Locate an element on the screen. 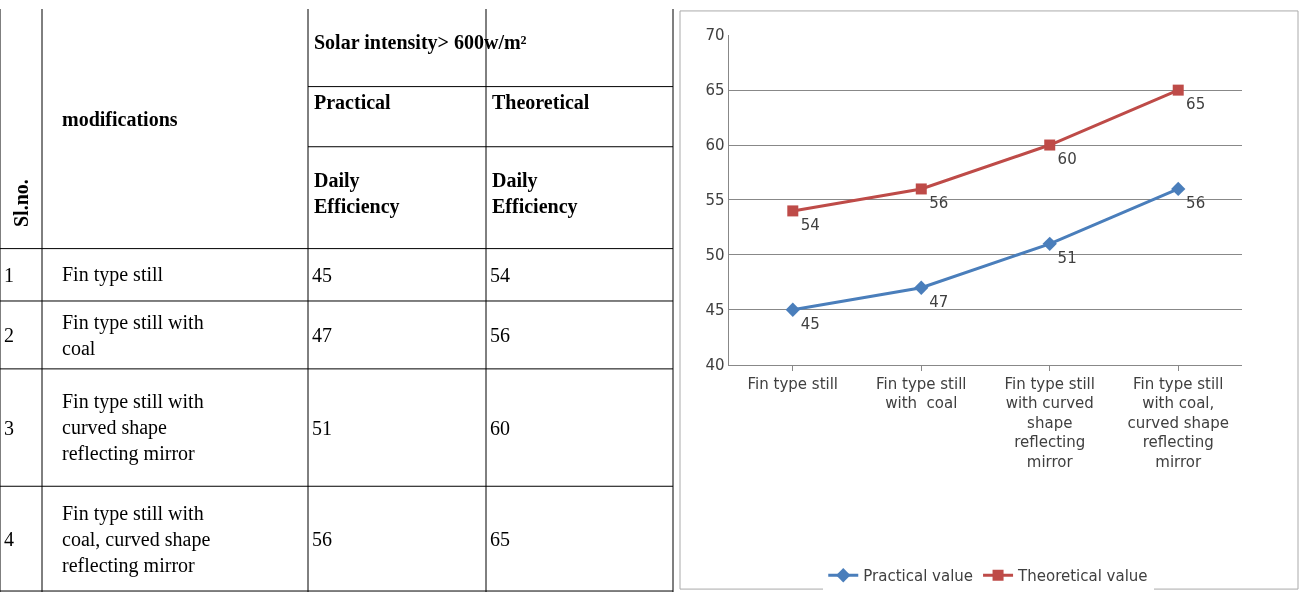 The image size is (1301, 601). x-tick-label: Fin type still with coal is located at coordinates (921, 393).